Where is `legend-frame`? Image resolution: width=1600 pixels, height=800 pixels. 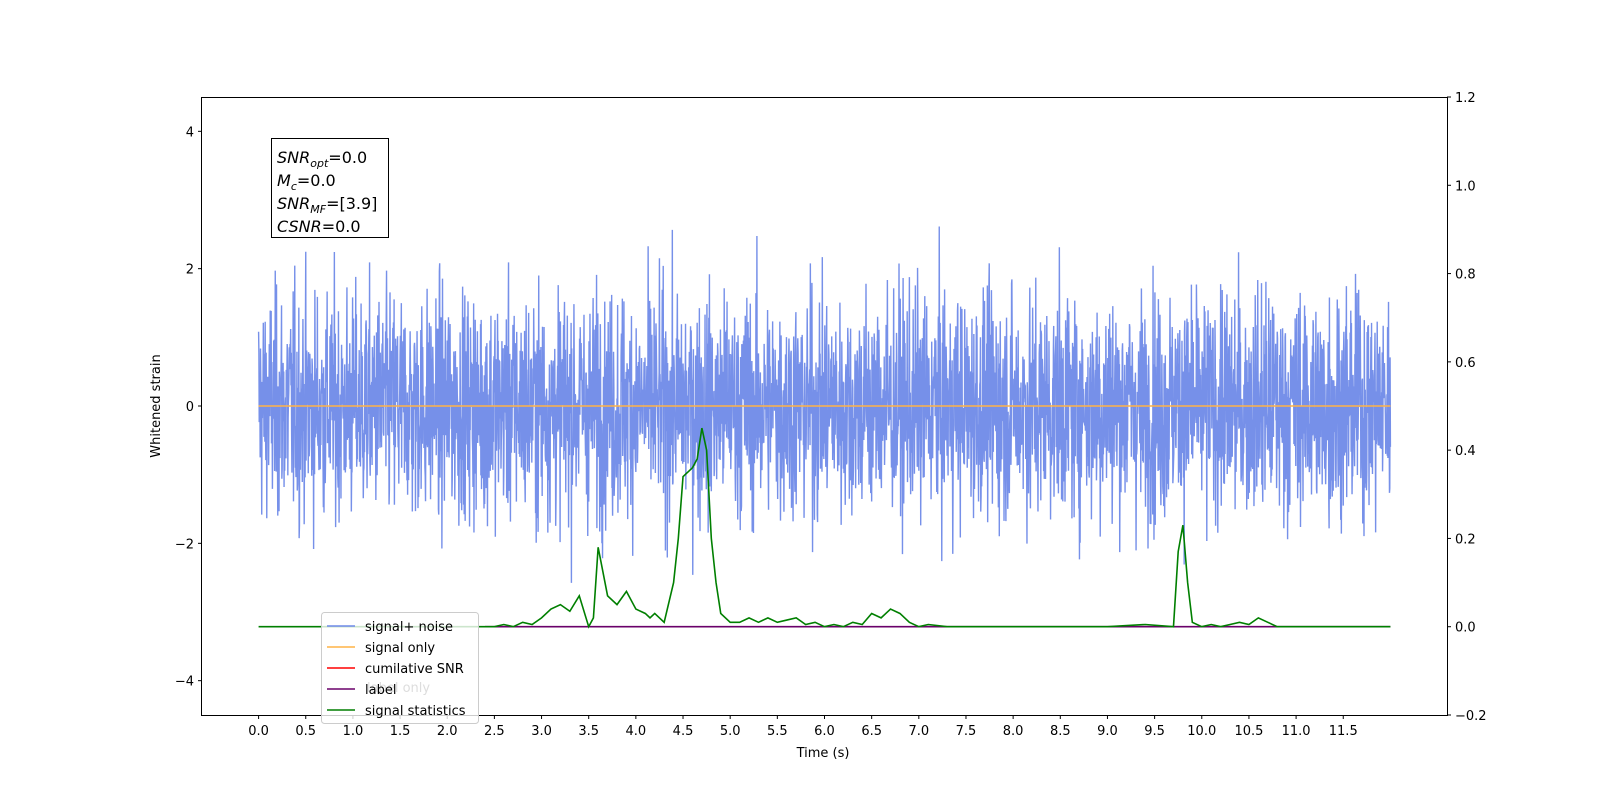 legend-frame is located at coordinates (400, 668).